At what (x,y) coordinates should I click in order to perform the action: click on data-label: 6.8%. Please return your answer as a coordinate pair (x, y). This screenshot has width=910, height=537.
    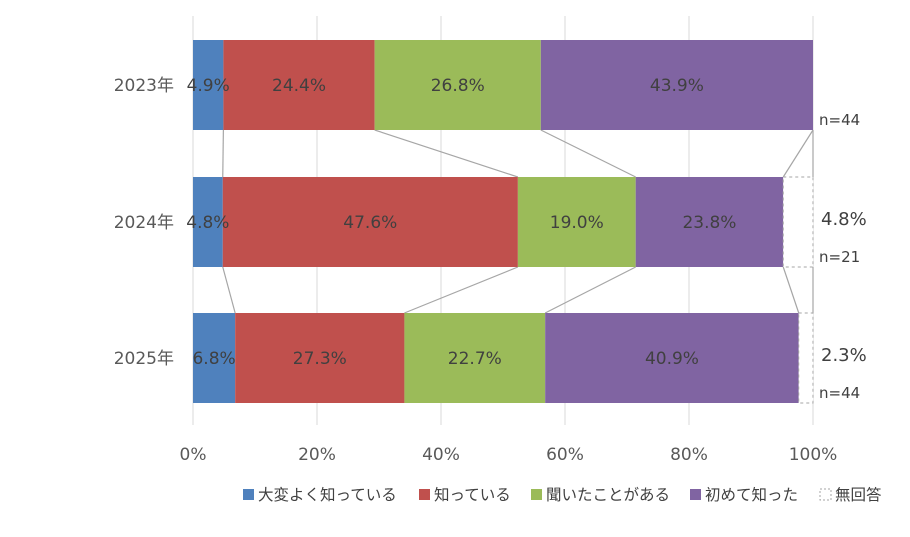
    Looking at the image, I should click on (213, 359).